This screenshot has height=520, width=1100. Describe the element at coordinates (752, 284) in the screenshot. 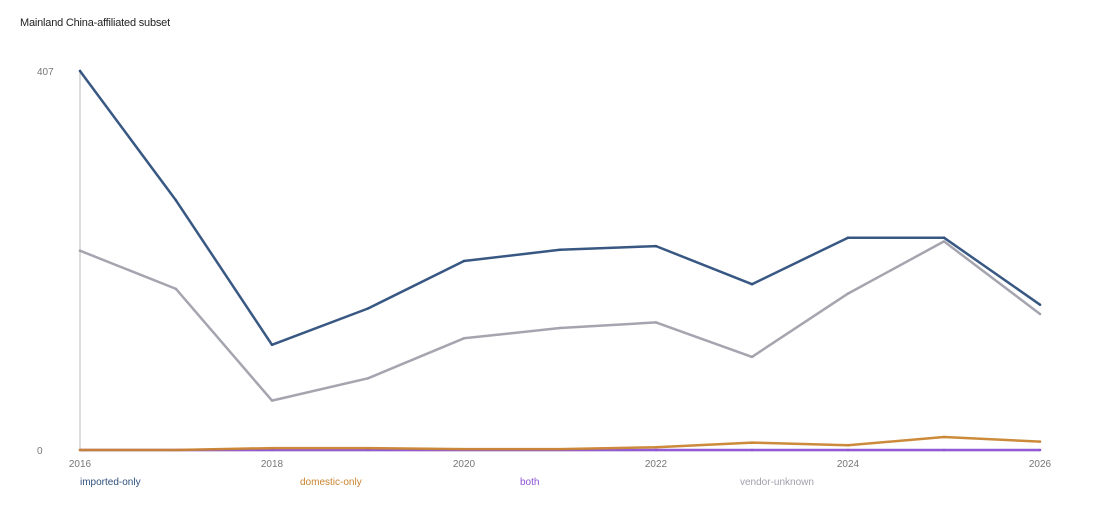

I see `data-point-imported-only-2023` at that location.